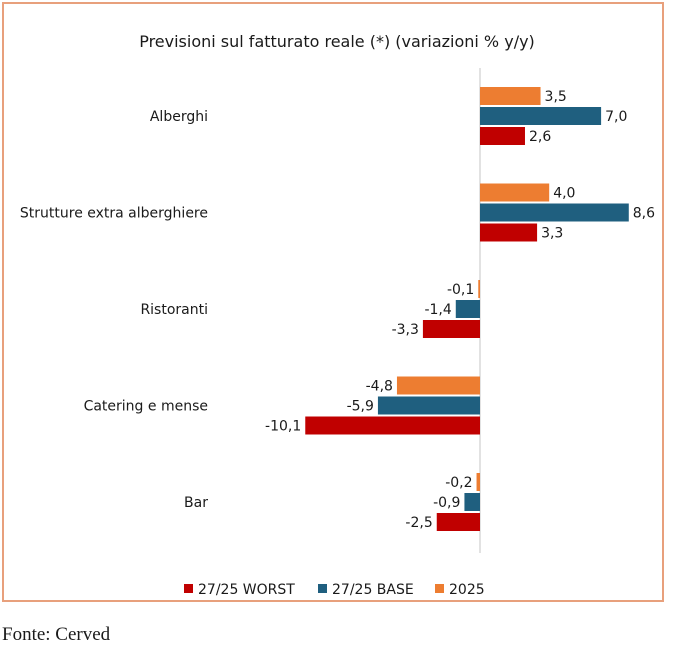 The image size is (673, 652). What do you see at coordinates (246, 590) in the screenshot?
I see `legend-label-27-25-worst: 27/25 WORST` at bounding box center [246, 590].